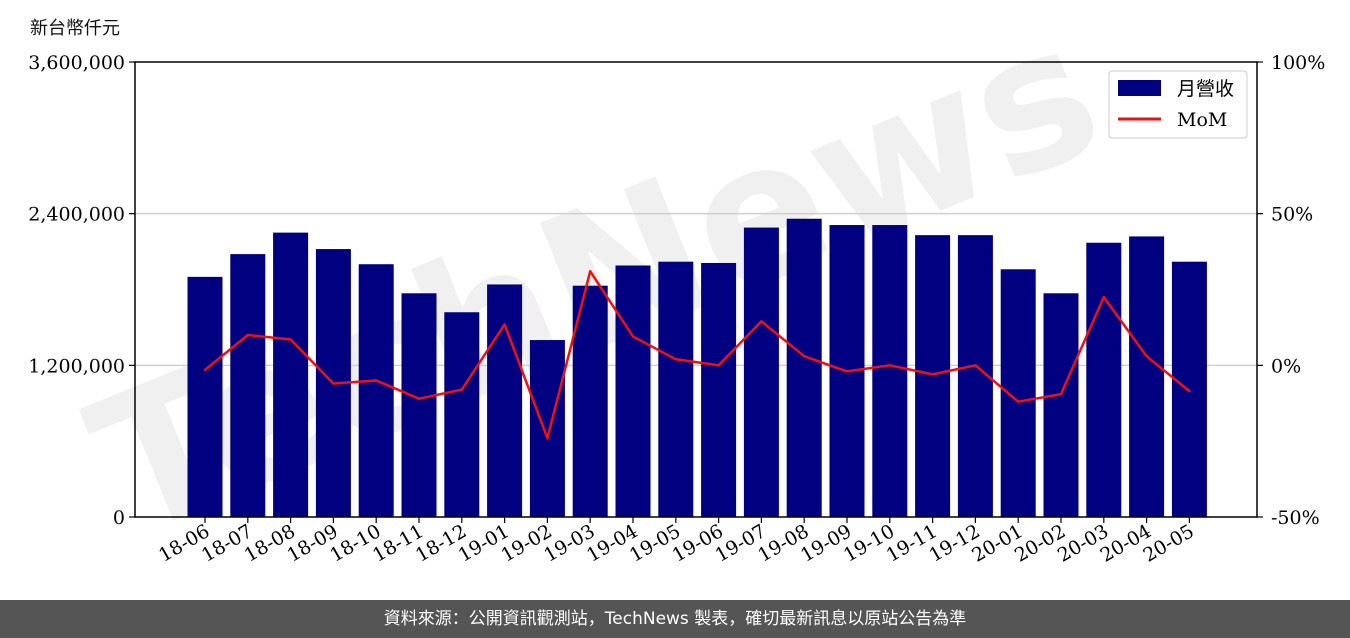 The width and height of the screenshot is (1350, 638). I want to click on legend-bar-label: 月營收, so click(1205, 89).